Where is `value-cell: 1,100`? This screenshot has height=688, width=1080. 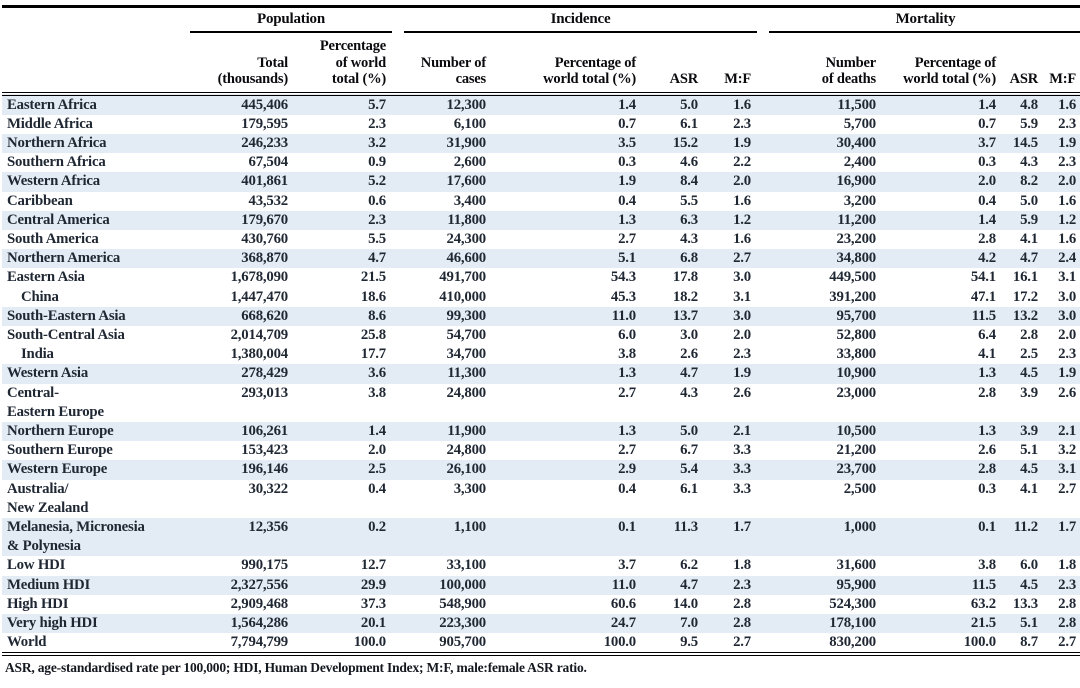
value-cell: 1,100 is located at coordinates (469, 526).